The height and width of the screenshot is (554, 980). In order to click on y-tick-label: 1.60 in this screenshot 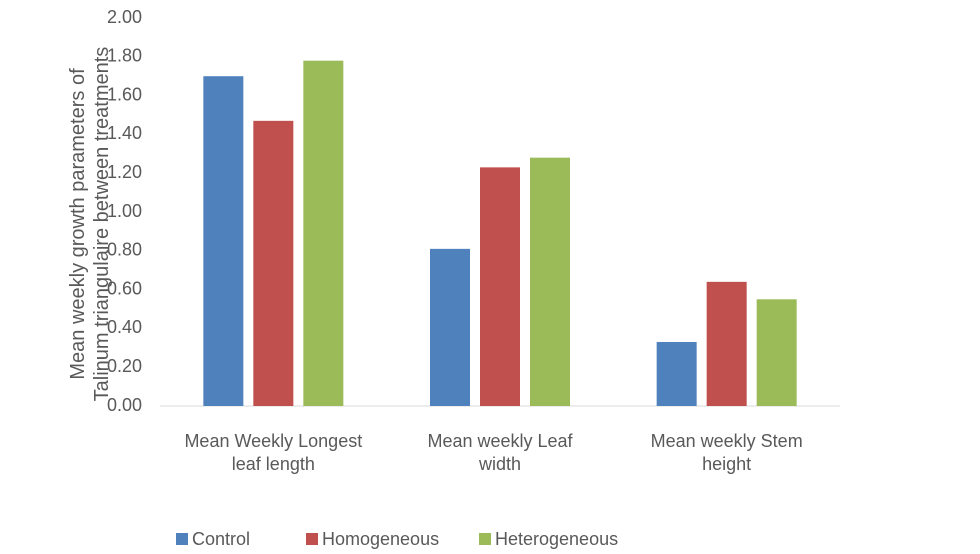, I will do `click(124, 94)`.